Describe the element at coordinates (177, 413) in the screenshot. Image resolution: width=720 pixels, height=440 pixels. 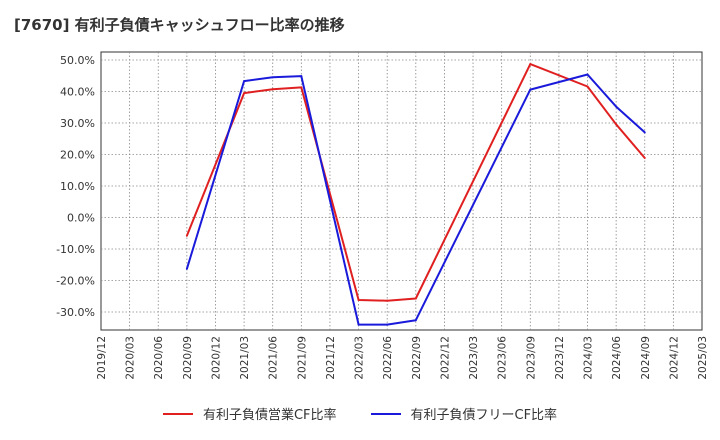
I see `legend-swatch-red` at that location.